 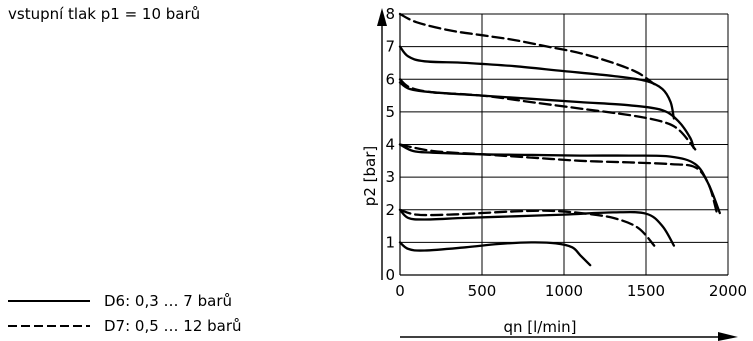 I want to click on y-tick-label: 6, so click(x=390, y=79).